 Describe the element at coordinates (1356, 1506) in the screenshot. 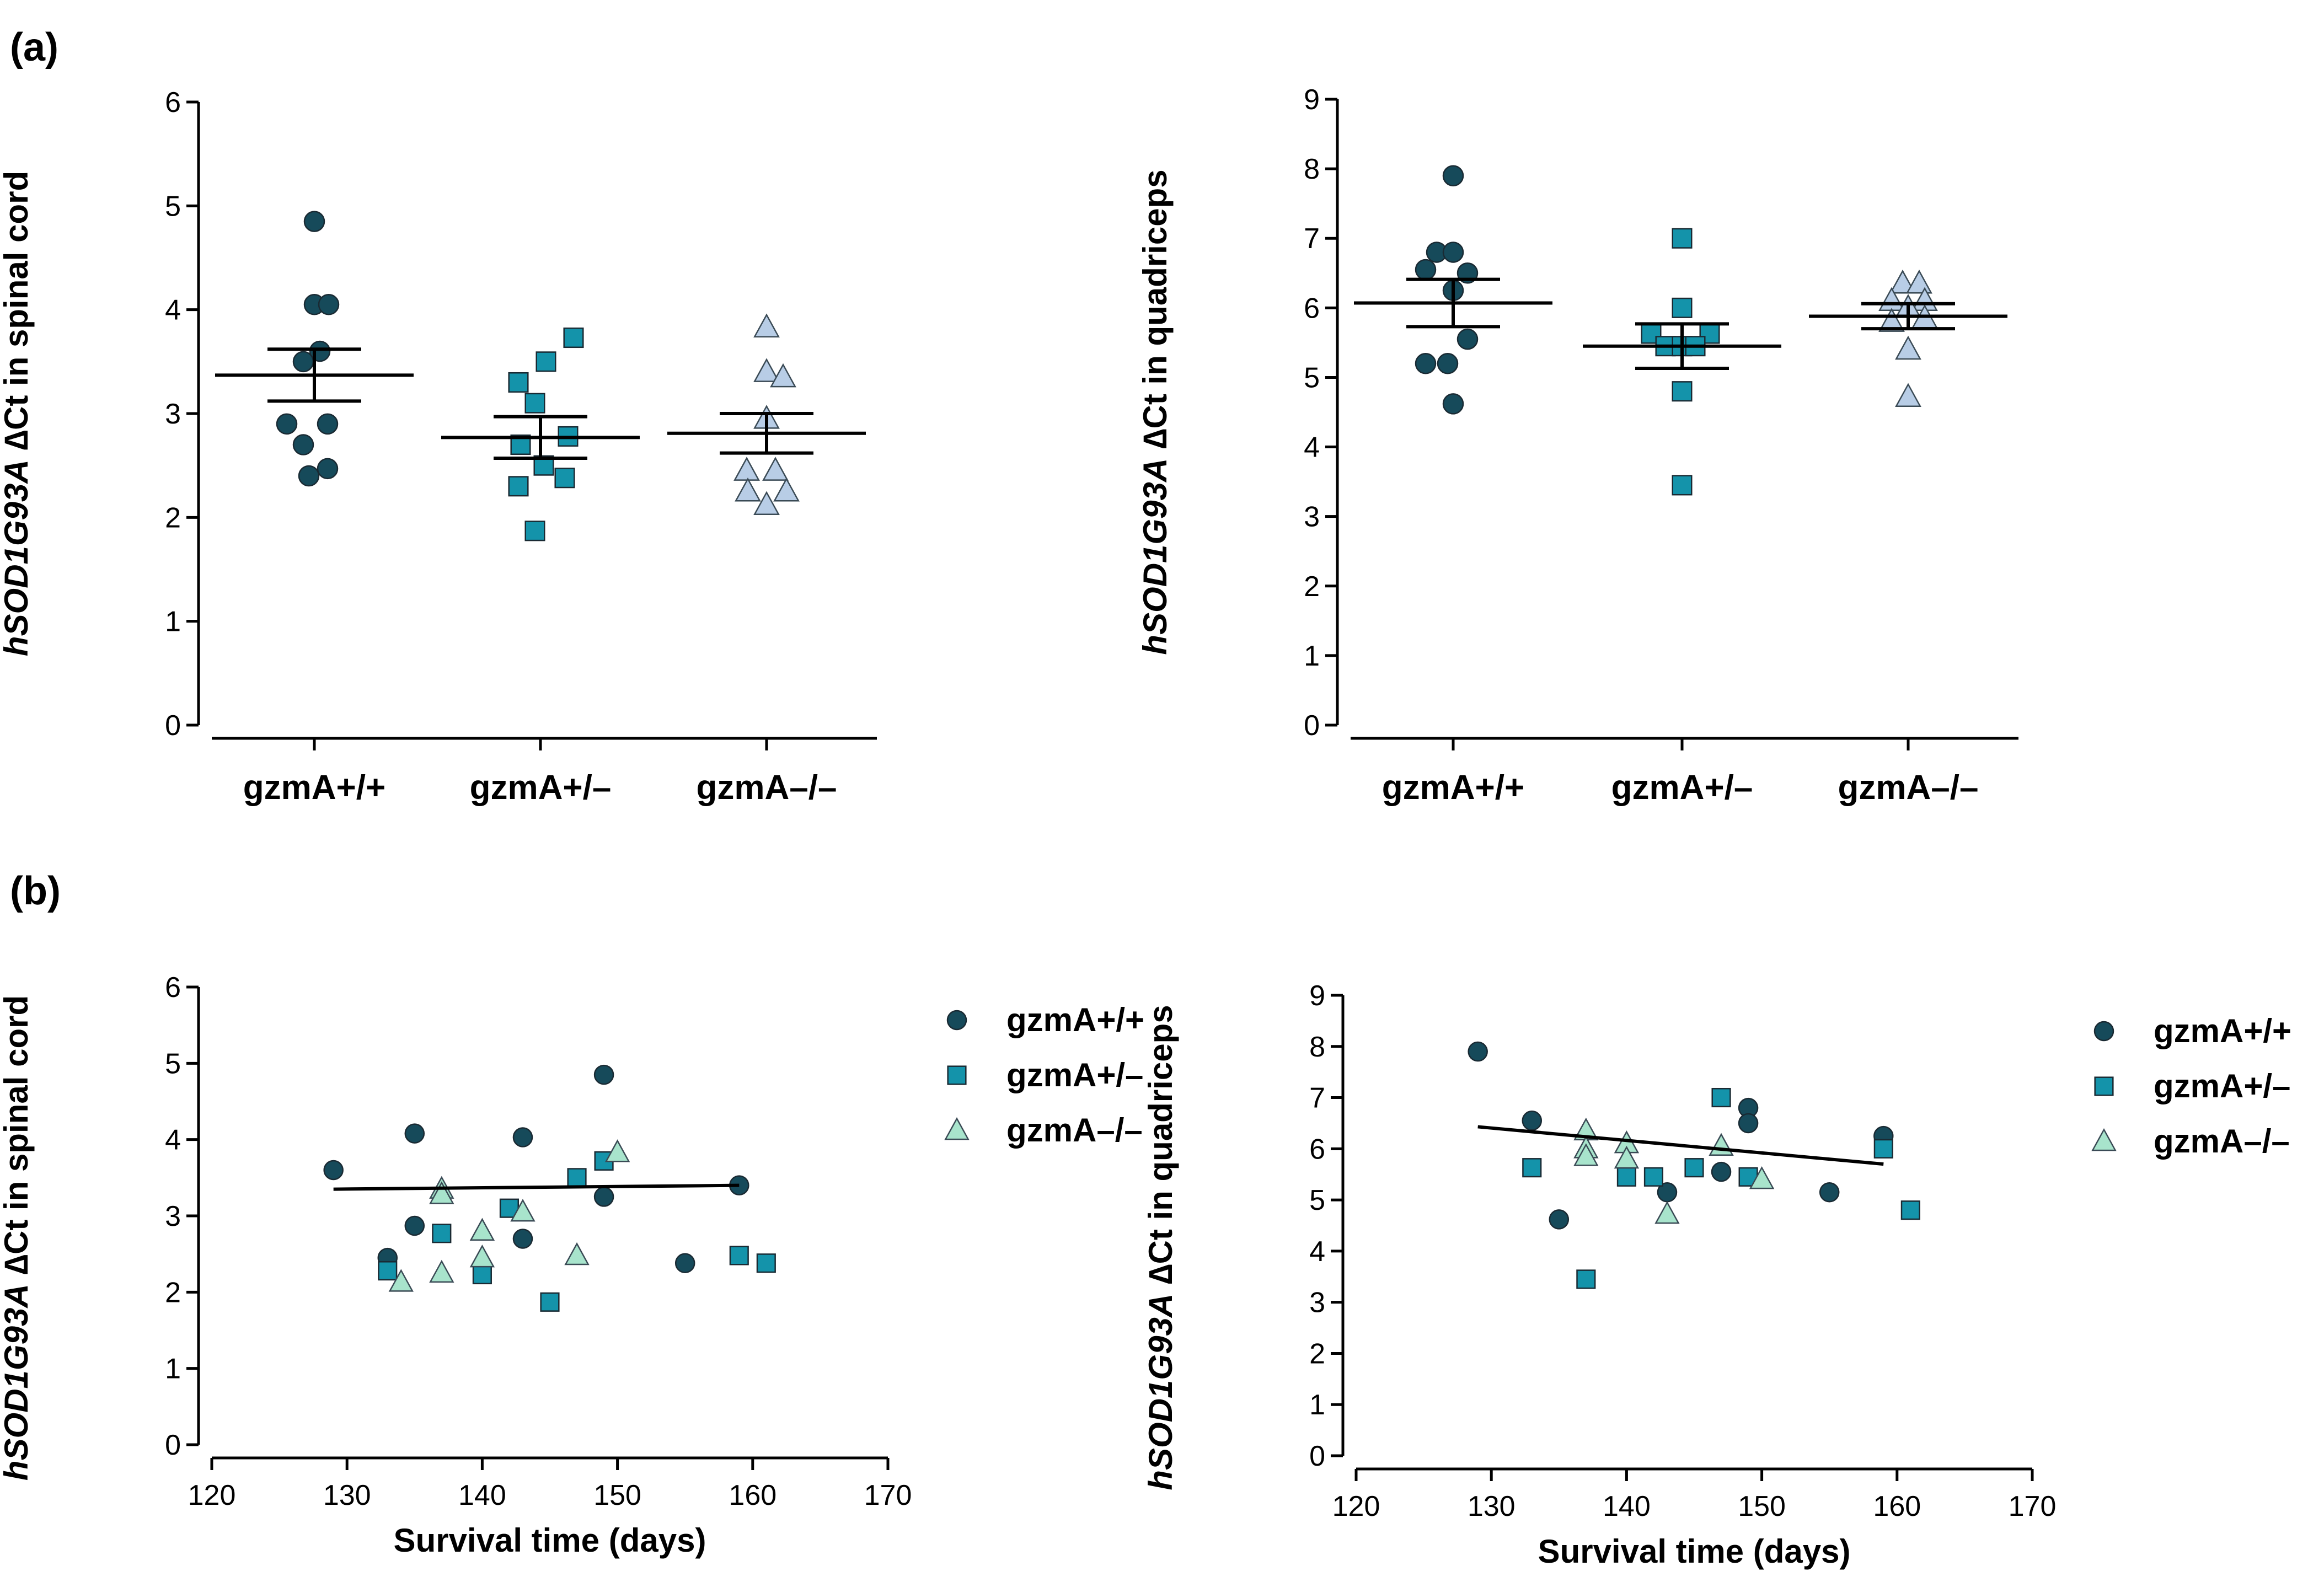

I see `x-tick-label: 120` at that location.